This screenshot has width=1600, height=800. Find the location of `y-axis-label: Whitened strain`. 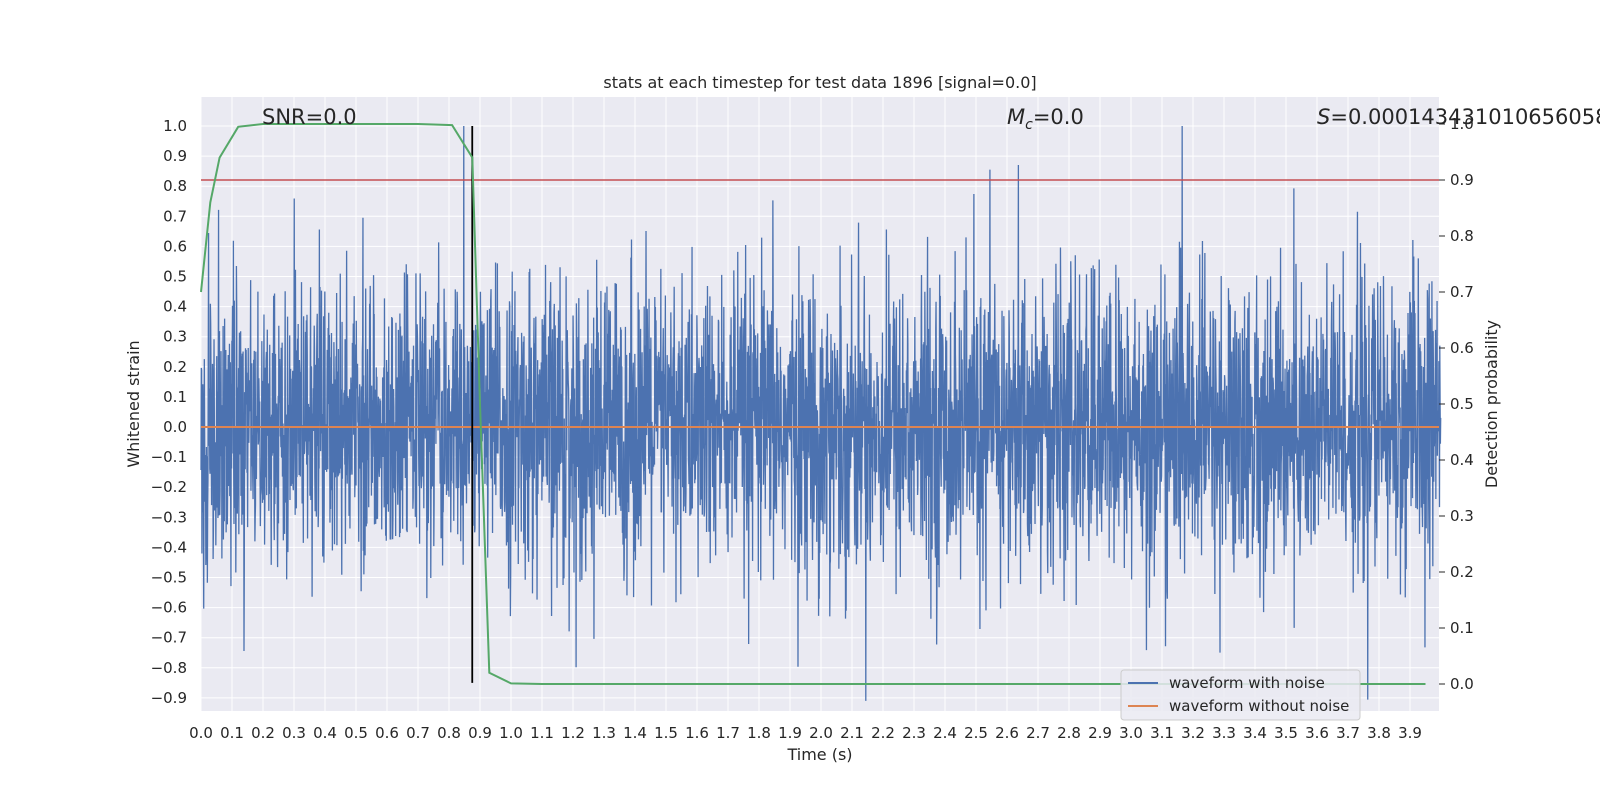

y-axis-label: Whitened strain is located at coordinates (133, 403).